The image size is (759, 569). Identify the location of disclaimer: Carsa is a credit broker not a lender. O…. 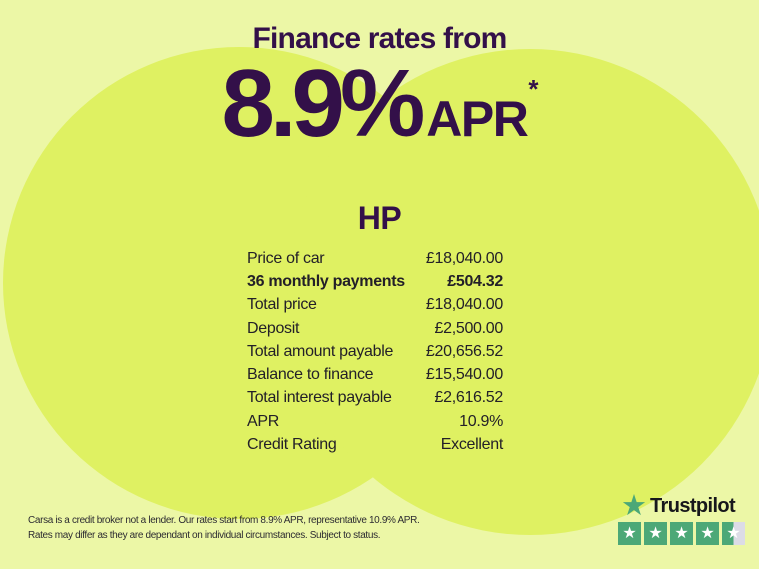
(224, 528).